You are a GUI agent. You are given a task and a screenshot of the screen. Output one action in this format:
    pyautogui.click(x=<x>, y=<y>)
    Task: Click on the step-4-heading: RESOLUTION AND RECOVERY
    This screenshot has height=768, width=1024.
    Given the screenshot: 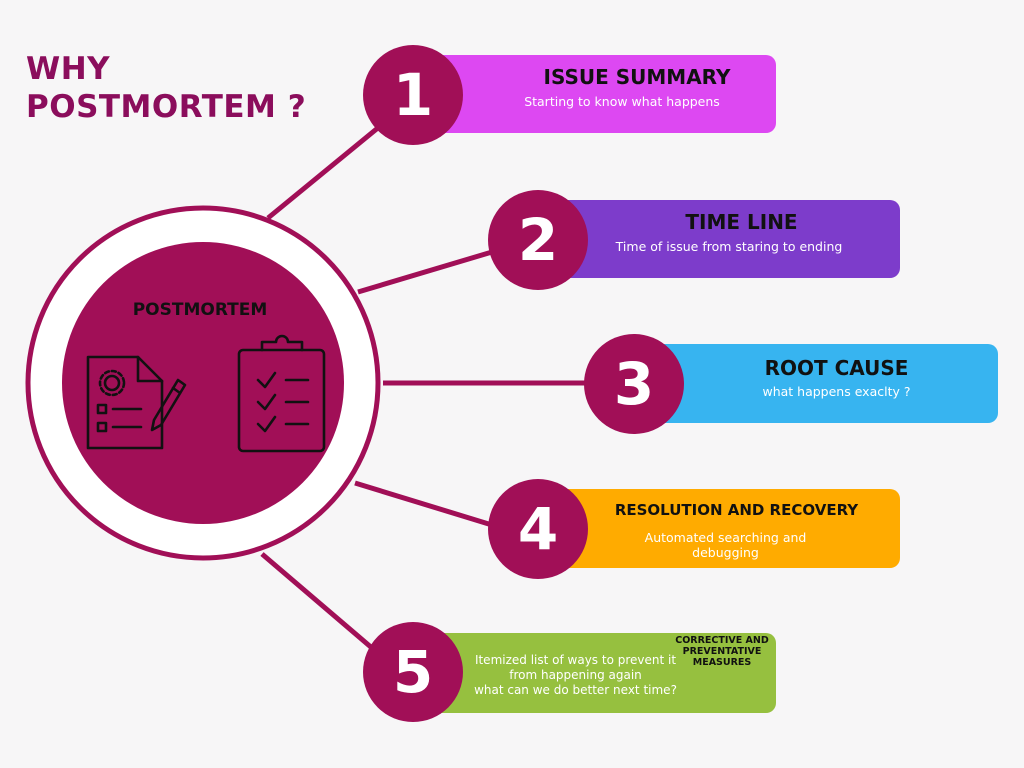 What is the action you would take?
    pyautogui.click(x=736, y=510)
    